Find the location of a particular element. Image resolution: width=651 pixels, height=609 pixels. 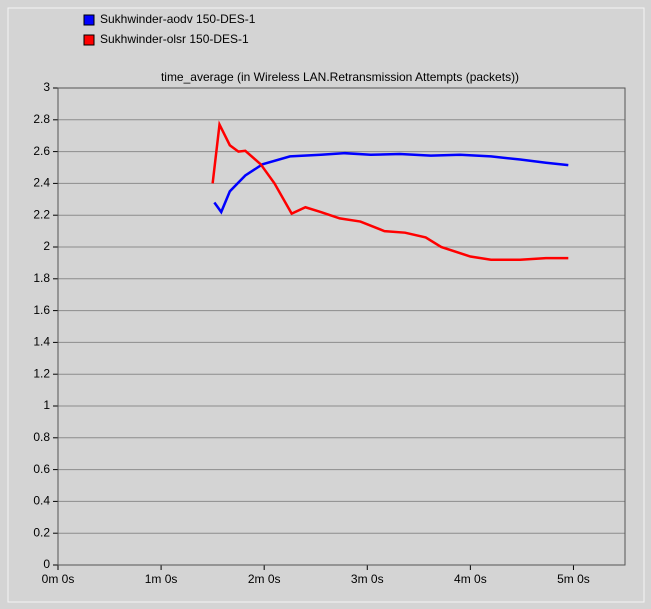

y-tick-label: 3 is located at coordinates (46, 87).